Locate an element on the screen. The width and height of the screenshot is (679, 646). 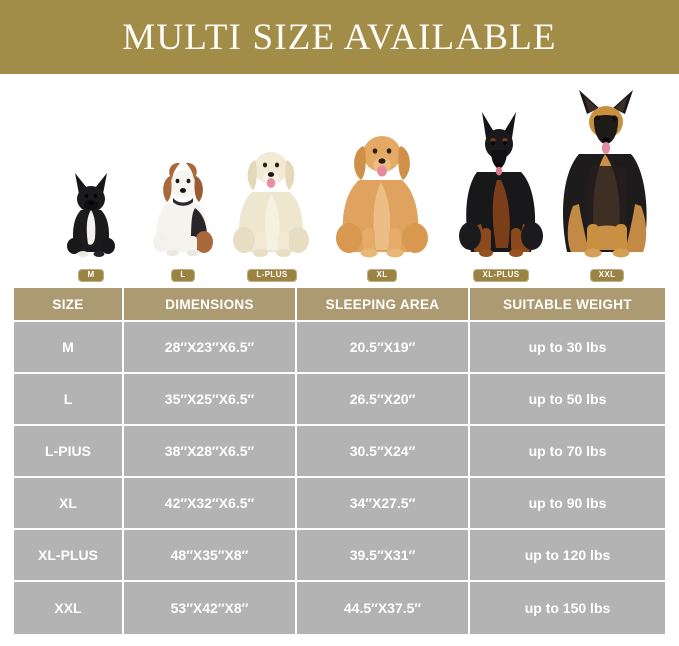
dog-illustration-french-bulldog-black is located at coordinates (91, 214).